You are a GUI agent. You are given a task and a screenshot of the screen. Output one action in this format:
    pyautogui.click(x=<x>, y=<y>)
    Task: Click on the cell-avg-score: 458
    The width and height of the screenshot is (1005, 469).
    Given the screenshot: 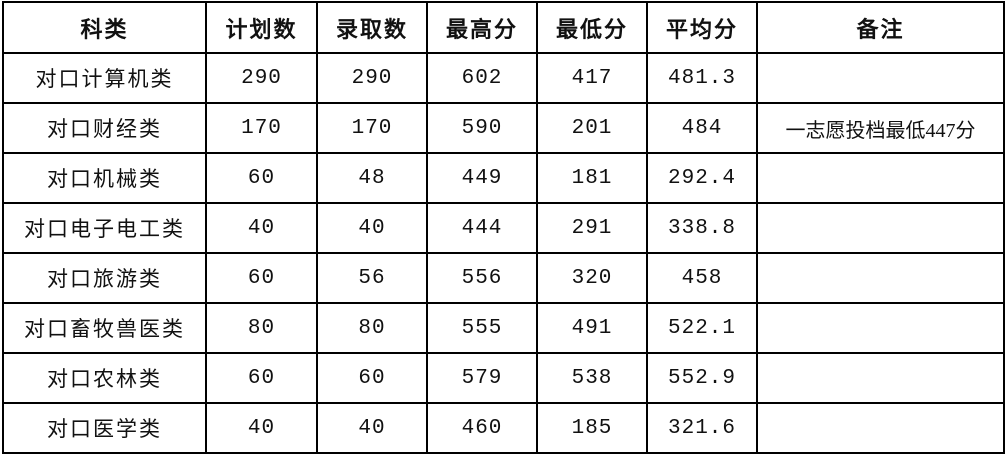 What is the action you would take?
    pyautogui.click(x=702, y=278)
    